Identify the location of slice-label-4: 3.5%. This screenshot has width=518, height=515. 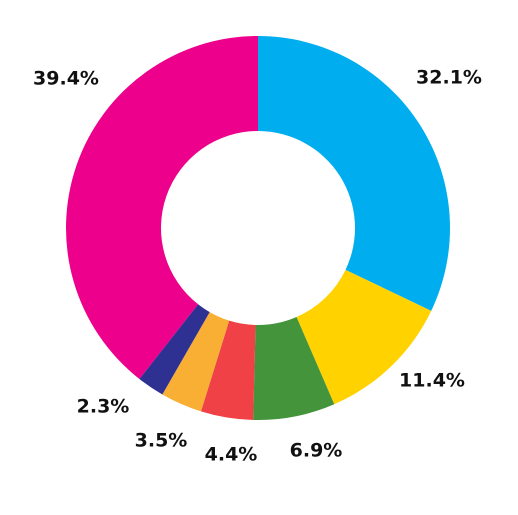
(161, 441).